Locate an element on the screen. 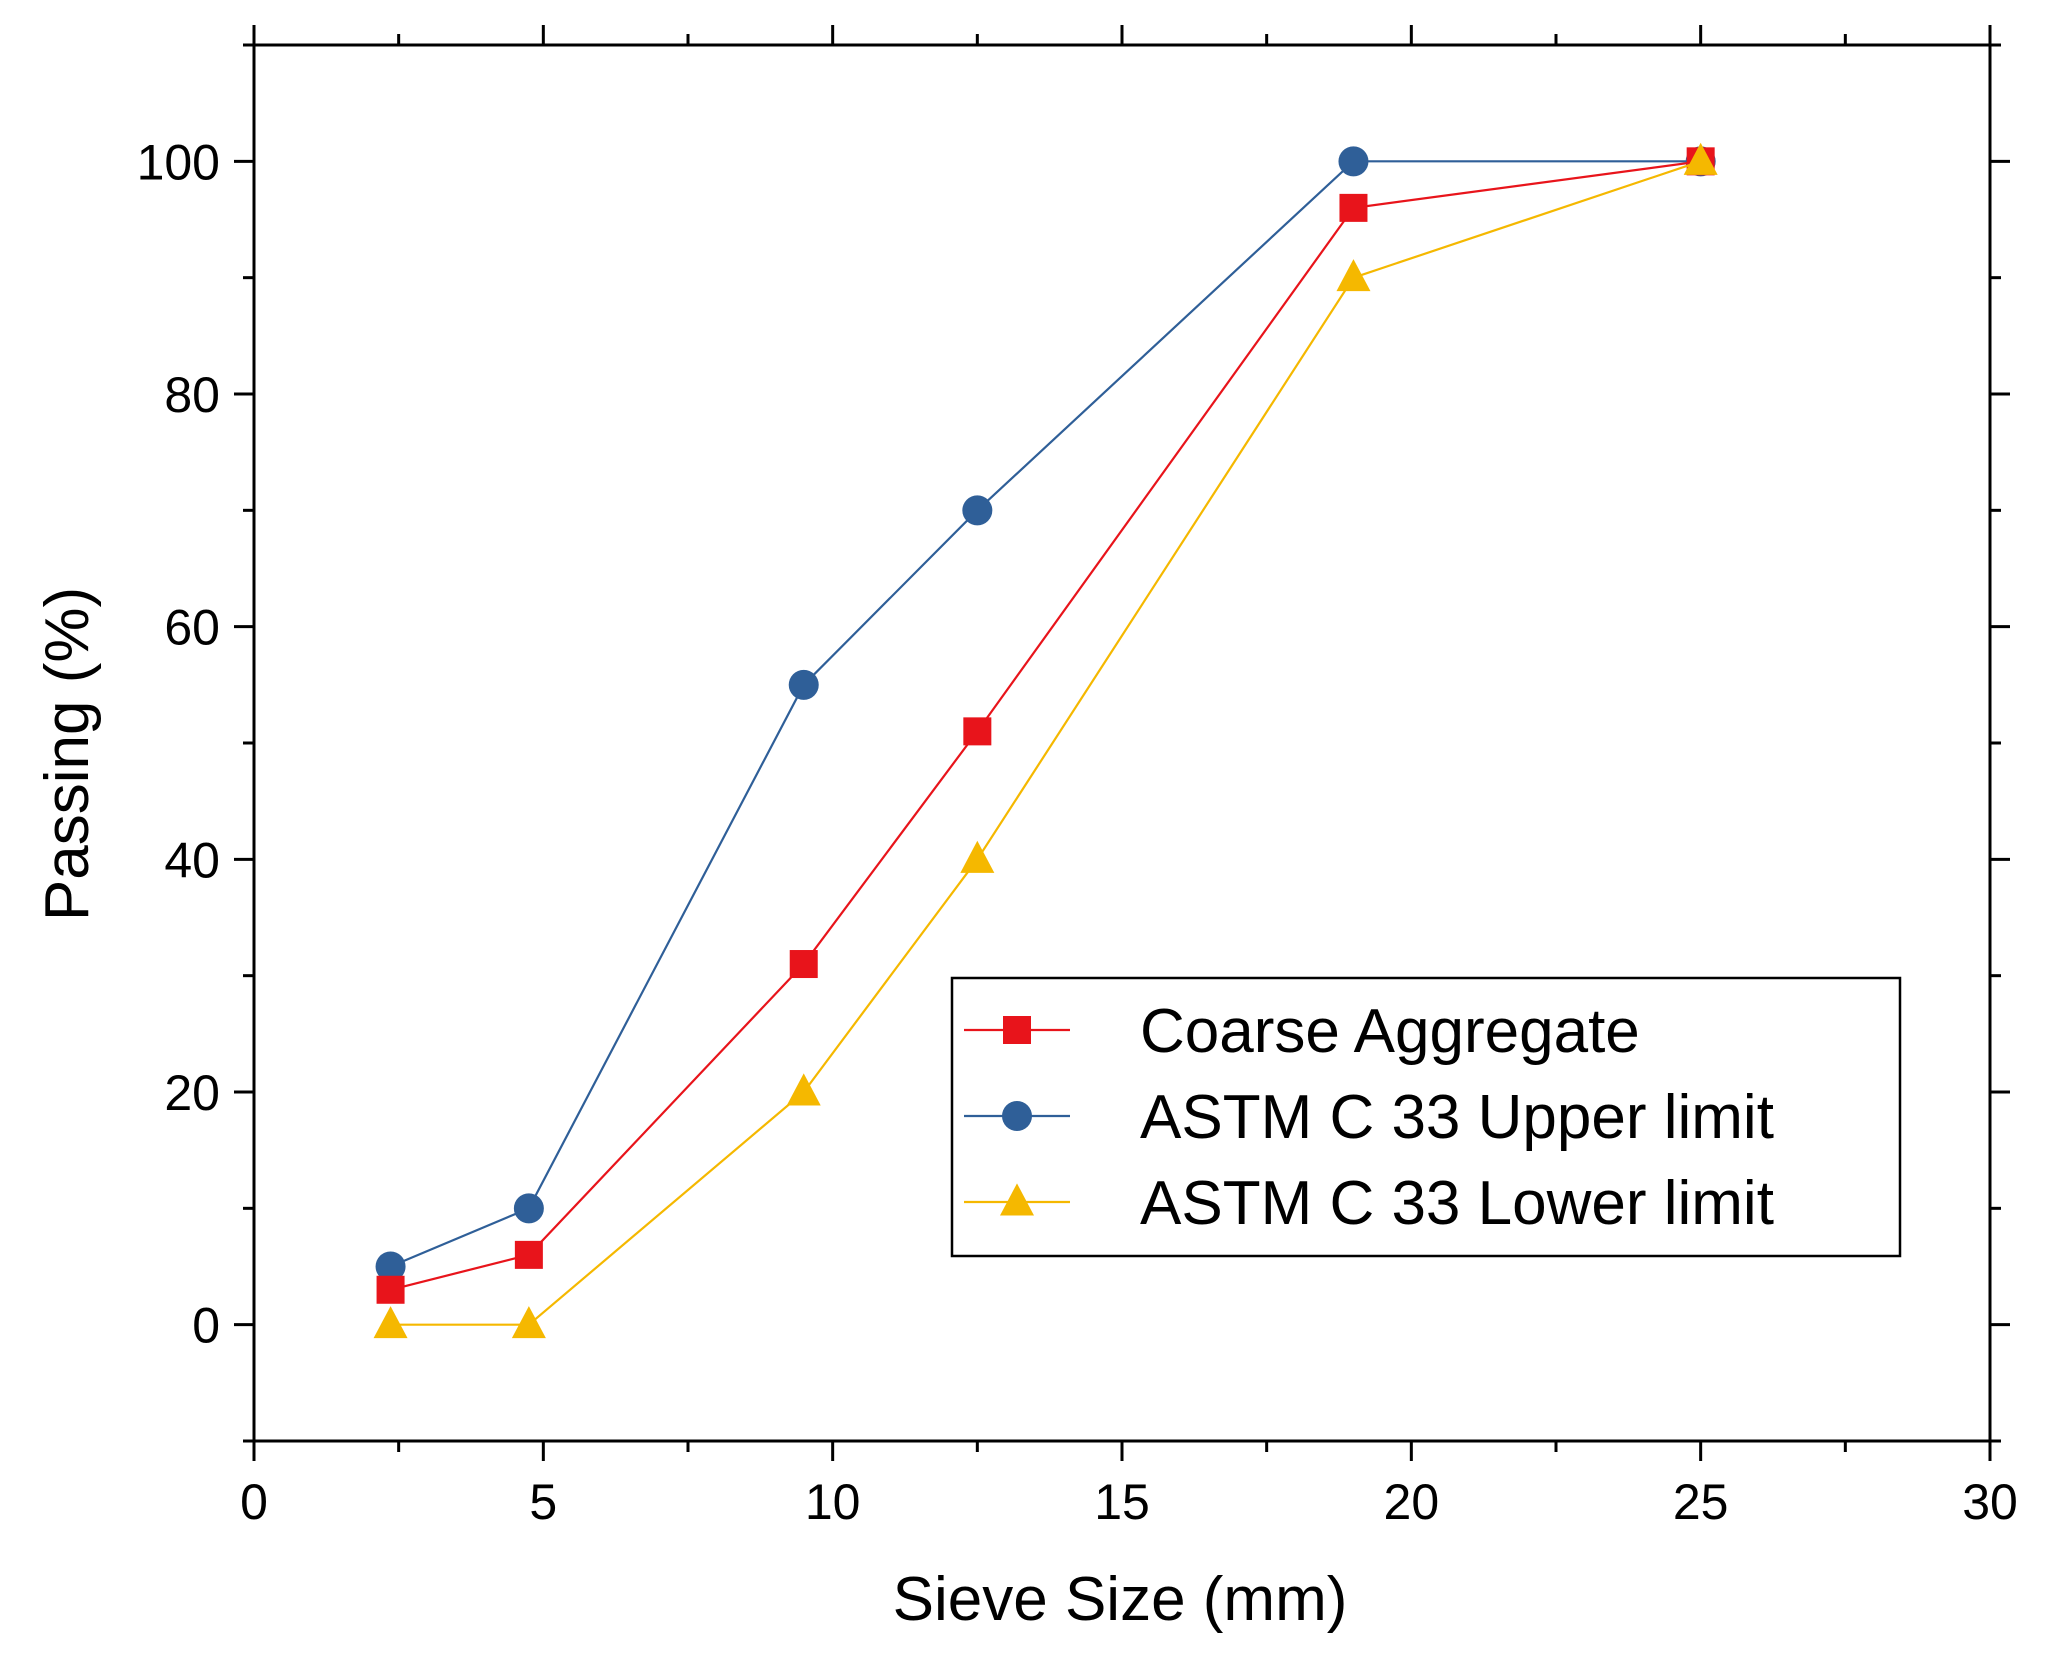 This screenshot has height=1676, width=2046. legend-item: ASTM C 33 Lower limit is located at coordinates (1369, 1203).